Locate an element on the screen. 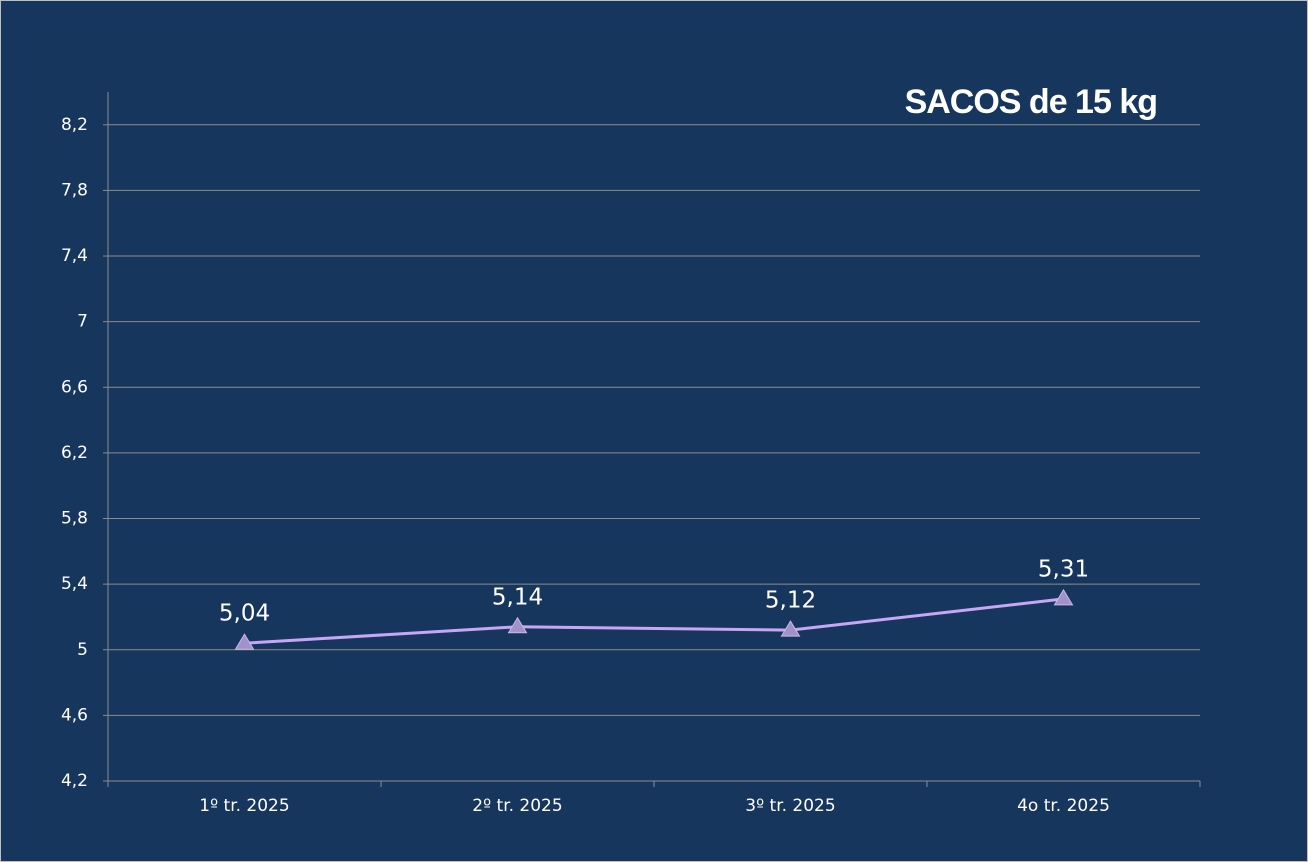  x-tick-label: 1º tr. 2025 is located at coordinates (244, 806).